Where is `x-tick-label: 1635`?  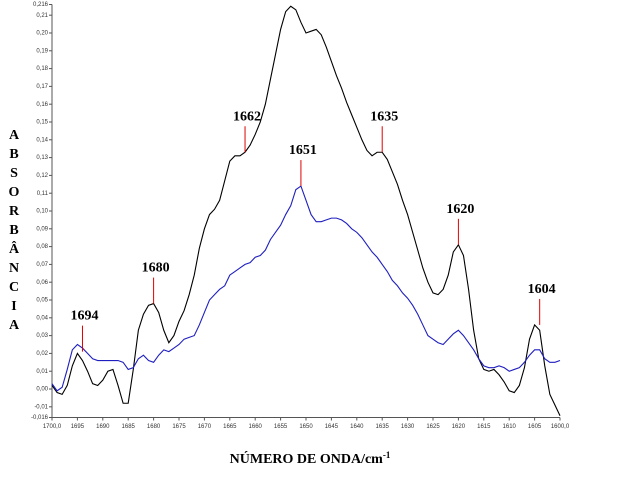 x-tick-label: 1635 is located at coordinates (383, 427).